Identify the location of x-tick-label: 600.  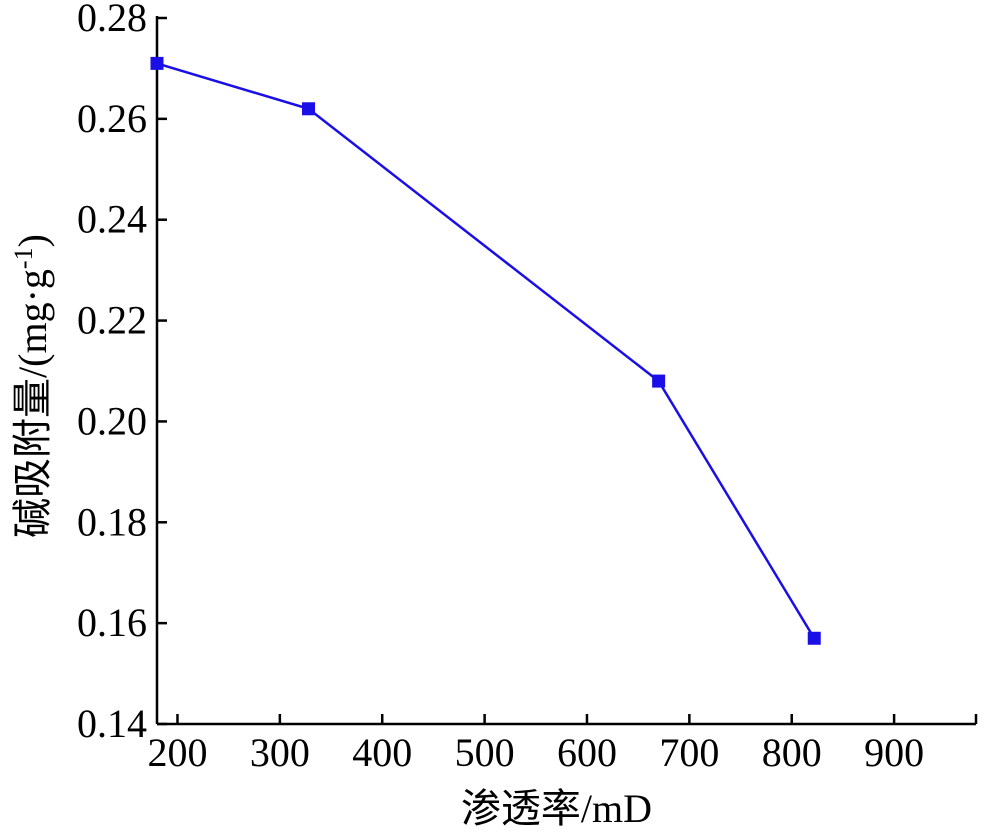
(587, 752).